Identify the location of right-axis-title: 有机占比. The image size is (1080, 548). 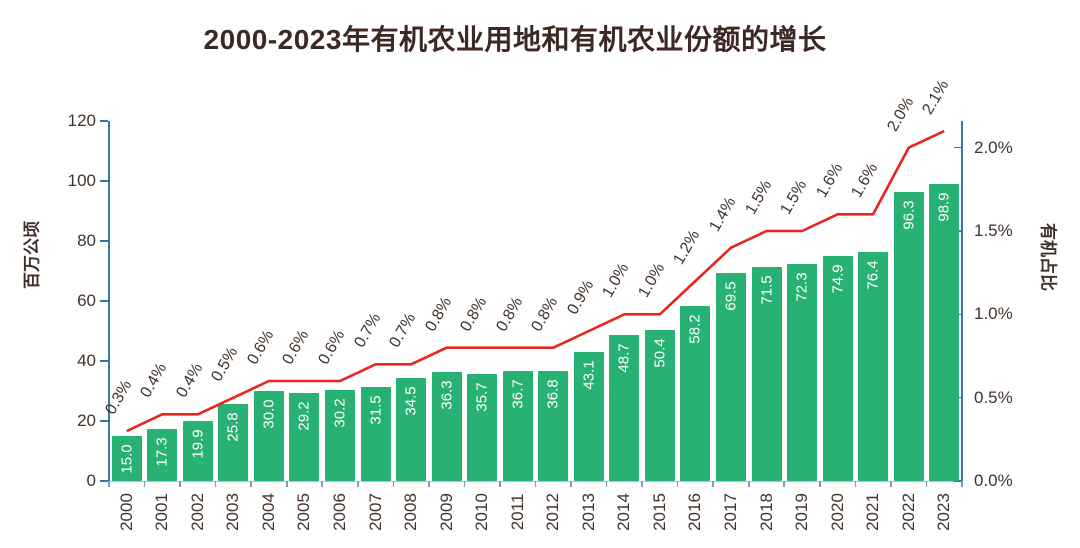
(1048, 257).